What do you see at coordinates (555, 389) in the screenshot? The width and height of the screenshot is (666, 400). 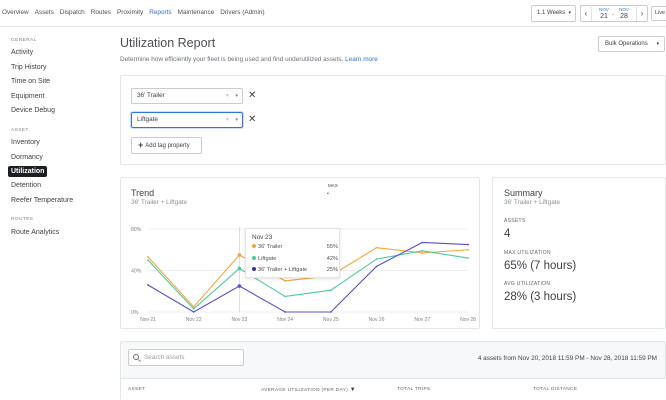 I see `column-total-distance: TOTAL DISTANCE` at bounding box center [555, 389].